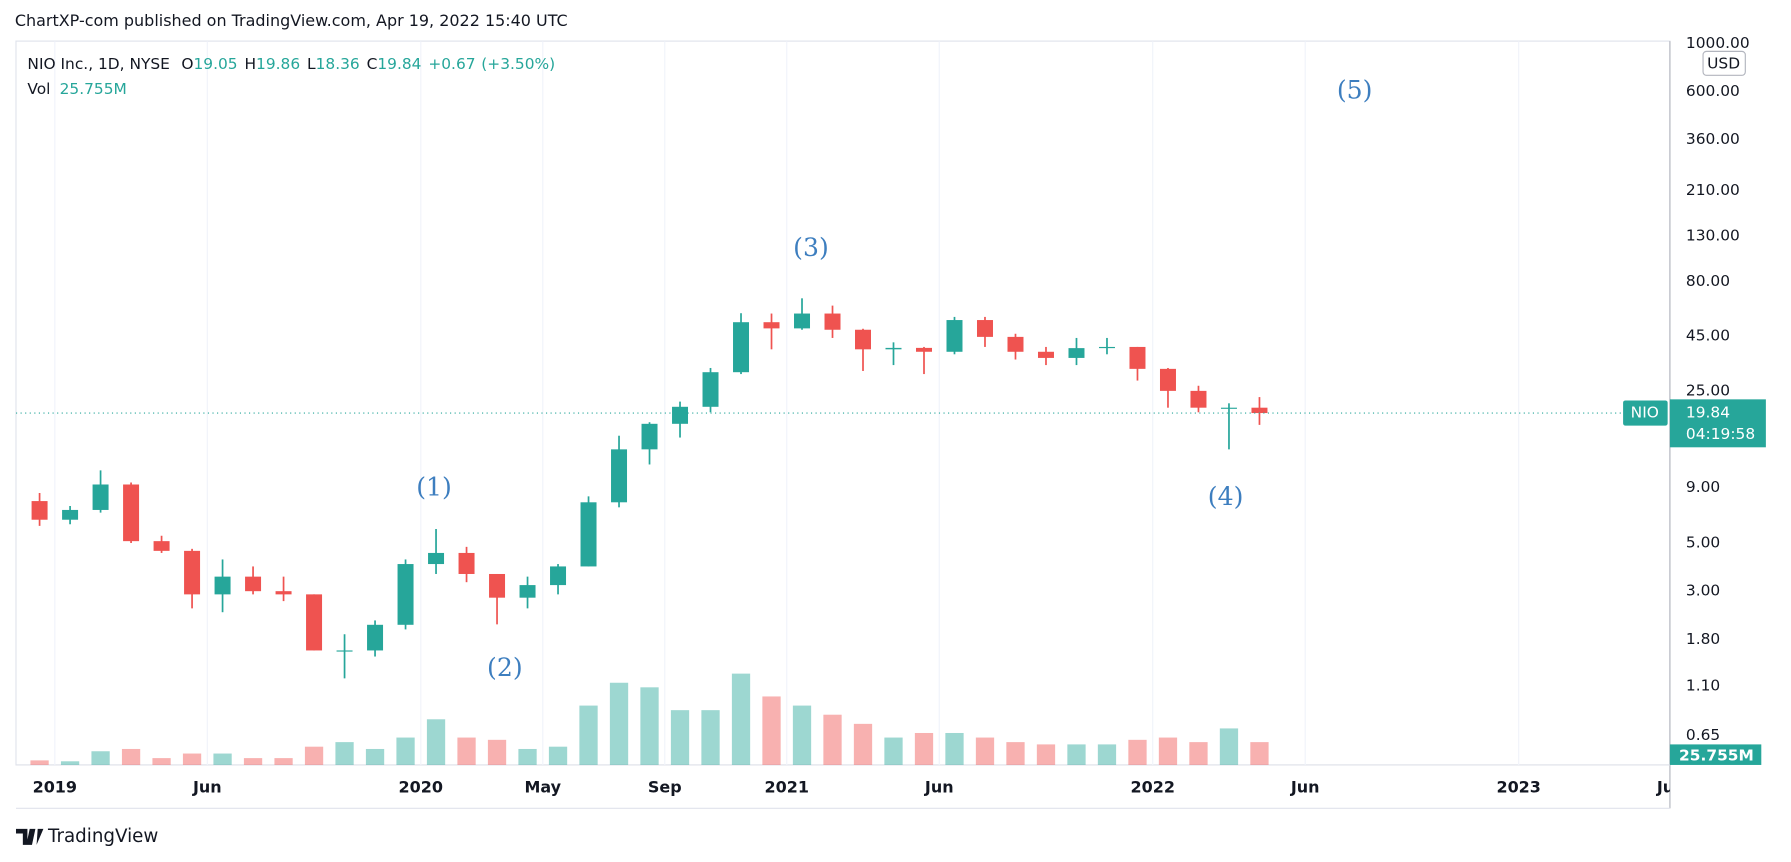 Image resolution: width=1791 pixels, height=862 pixels. I want to click on y-tick-label: 80.00, so click(1708, 281).